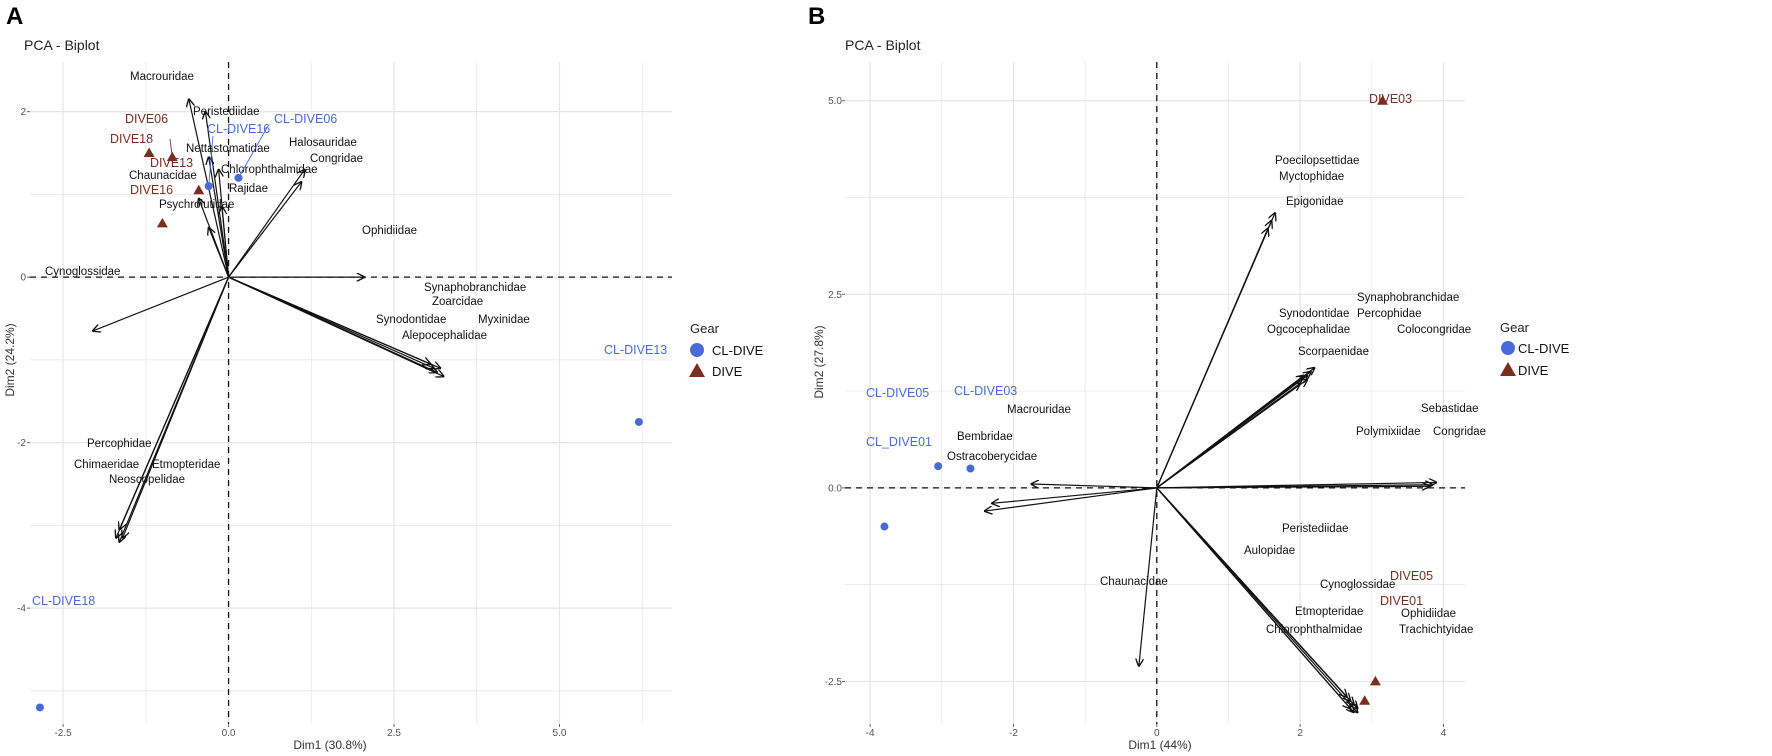 The width and height of the screenshot is (1772, 756). Describe the element at coordinates (1292, 487) in the screenshot. I see `panel-b-arrow-congridae` at that location.